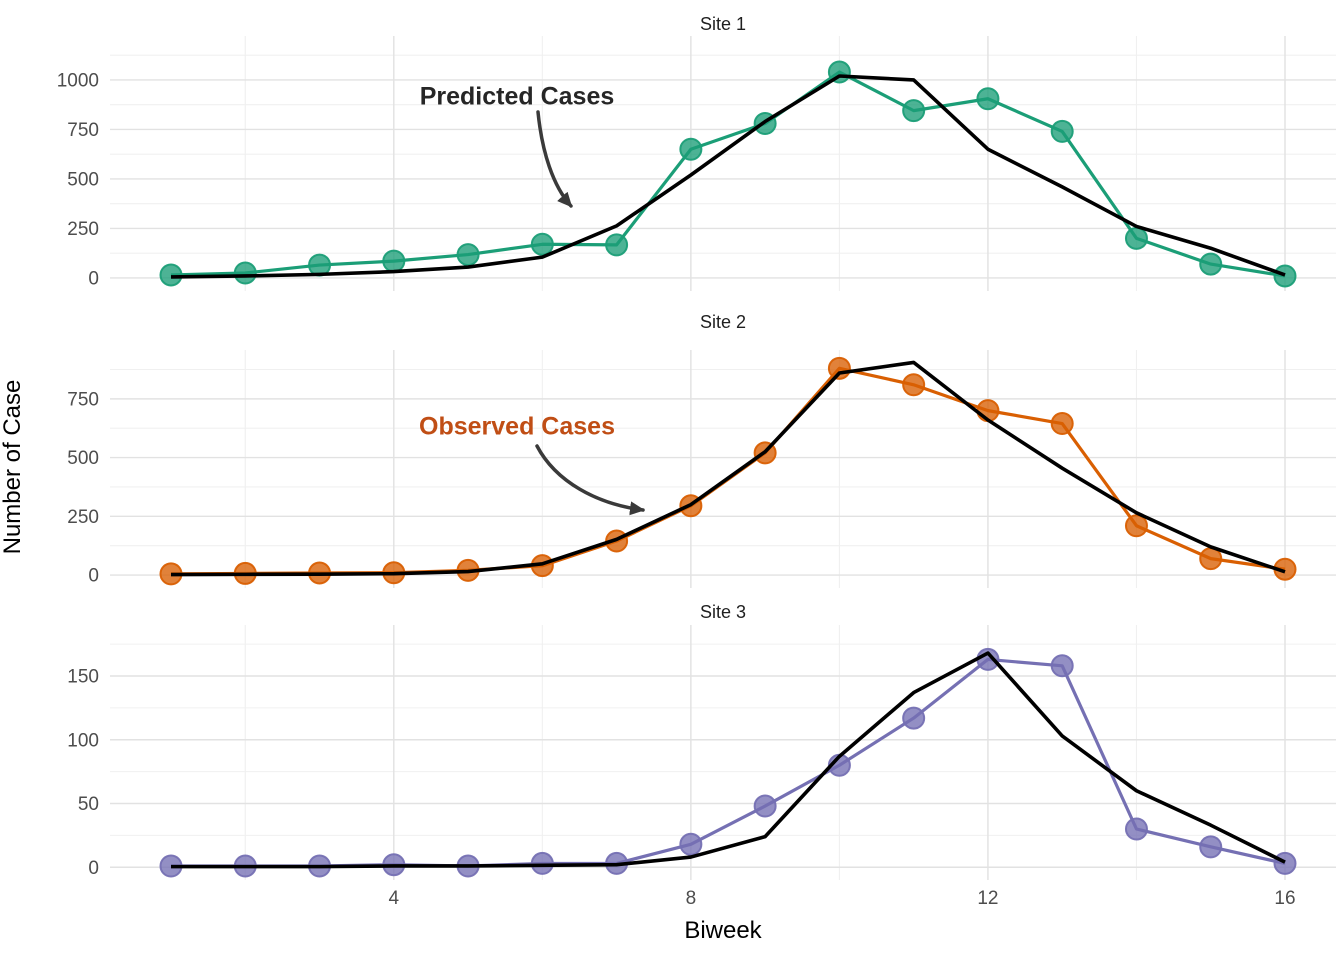 Image resolution: width=1344 pixels, height=960 pixels. Describe the element at coordinates (517, 96) in the screenshot. I see `predicted-cases-annotation: Predicted Cases` at that location.